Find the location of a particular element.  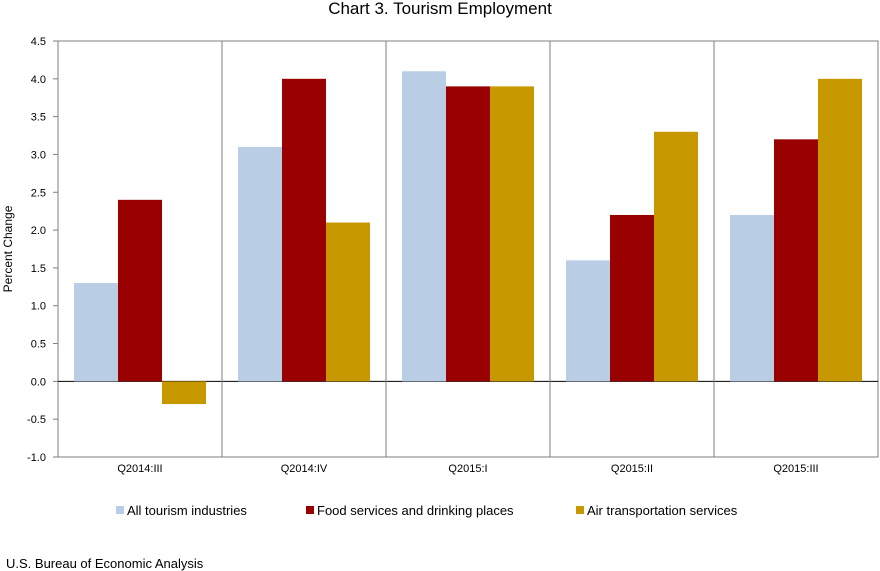

y-axis-ticks: 4.5 4.0 3.5 3.0 2.5 2.0 1.5 1.0 0.5 0.0 -0.5 -1.0 is located at coordinates (42, 250).